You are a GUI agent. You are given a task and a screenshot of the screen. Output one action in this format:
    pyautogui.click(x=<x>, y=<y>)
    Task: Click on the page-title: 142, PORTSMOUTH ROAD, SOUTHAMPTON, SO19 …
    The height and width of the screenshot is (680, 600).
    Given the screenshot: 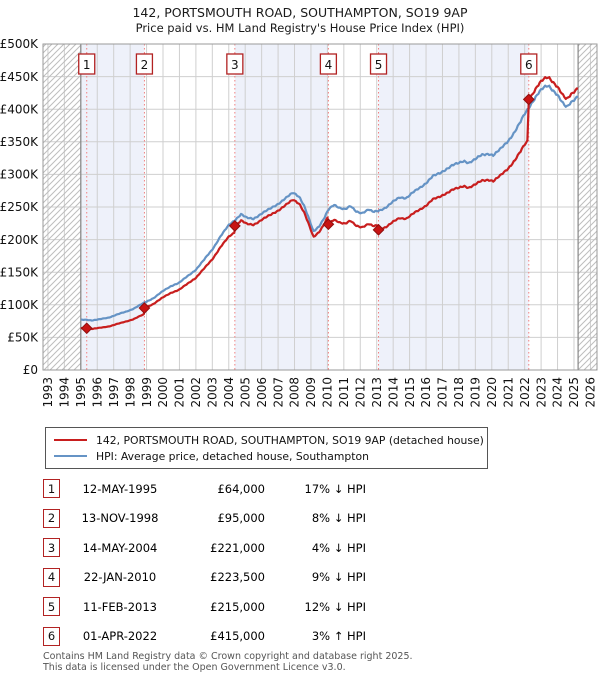 What is the action you would take?
    pyautogui.click(x=300, y=12)
    